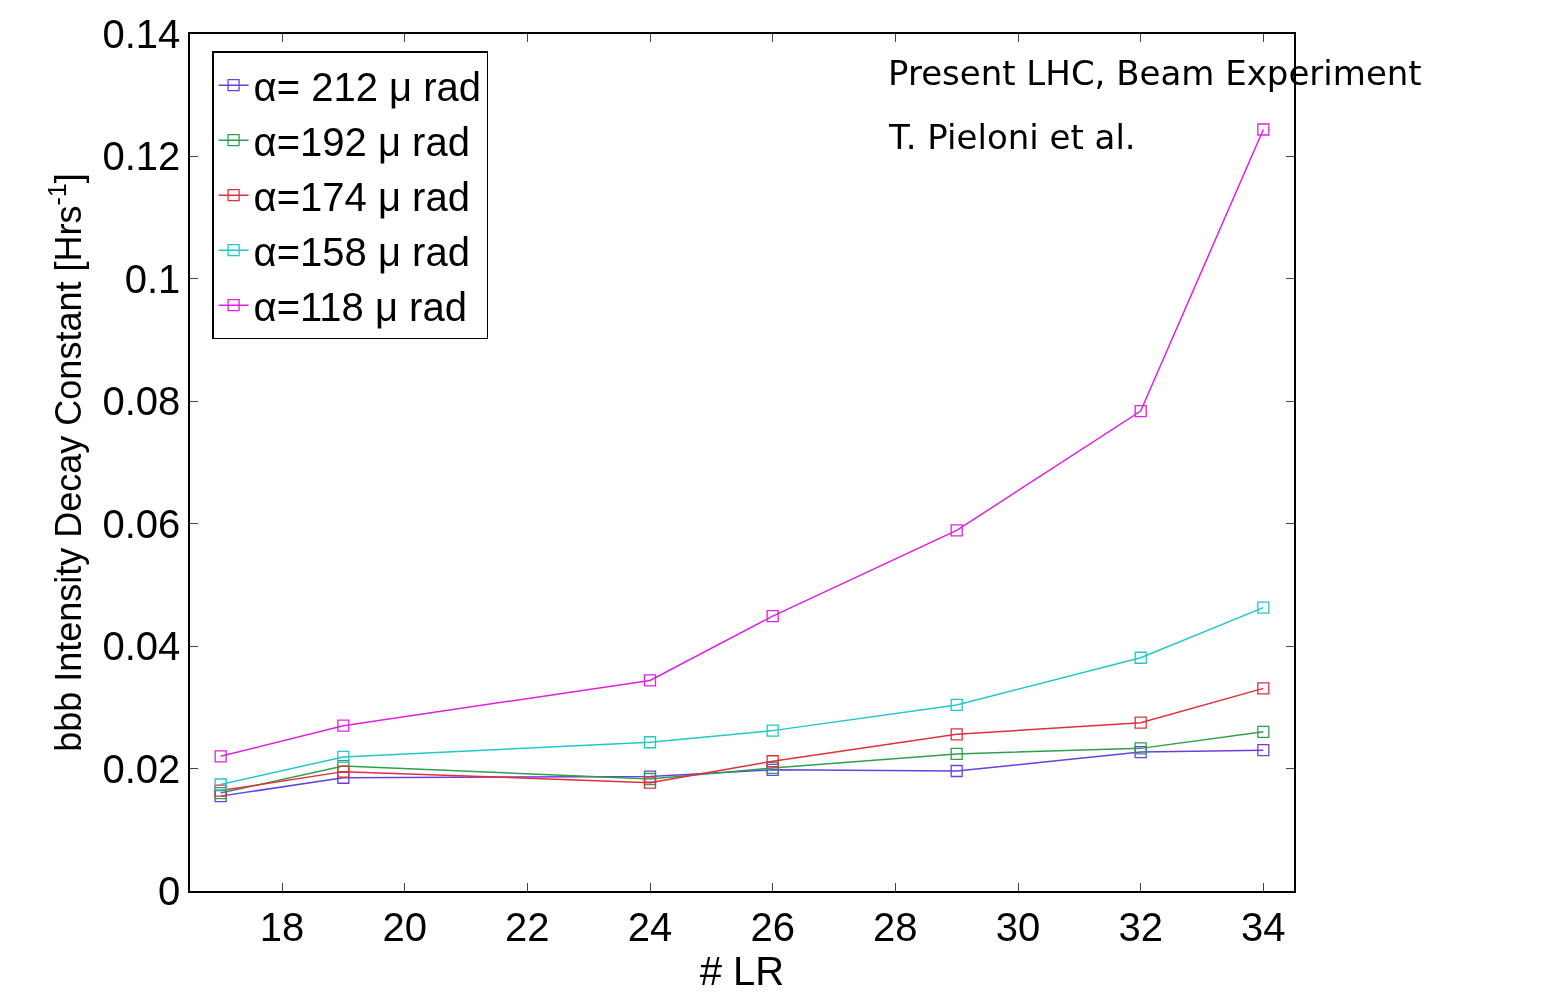  I want to click on x-tick-label: 32, so click(1140, 926).